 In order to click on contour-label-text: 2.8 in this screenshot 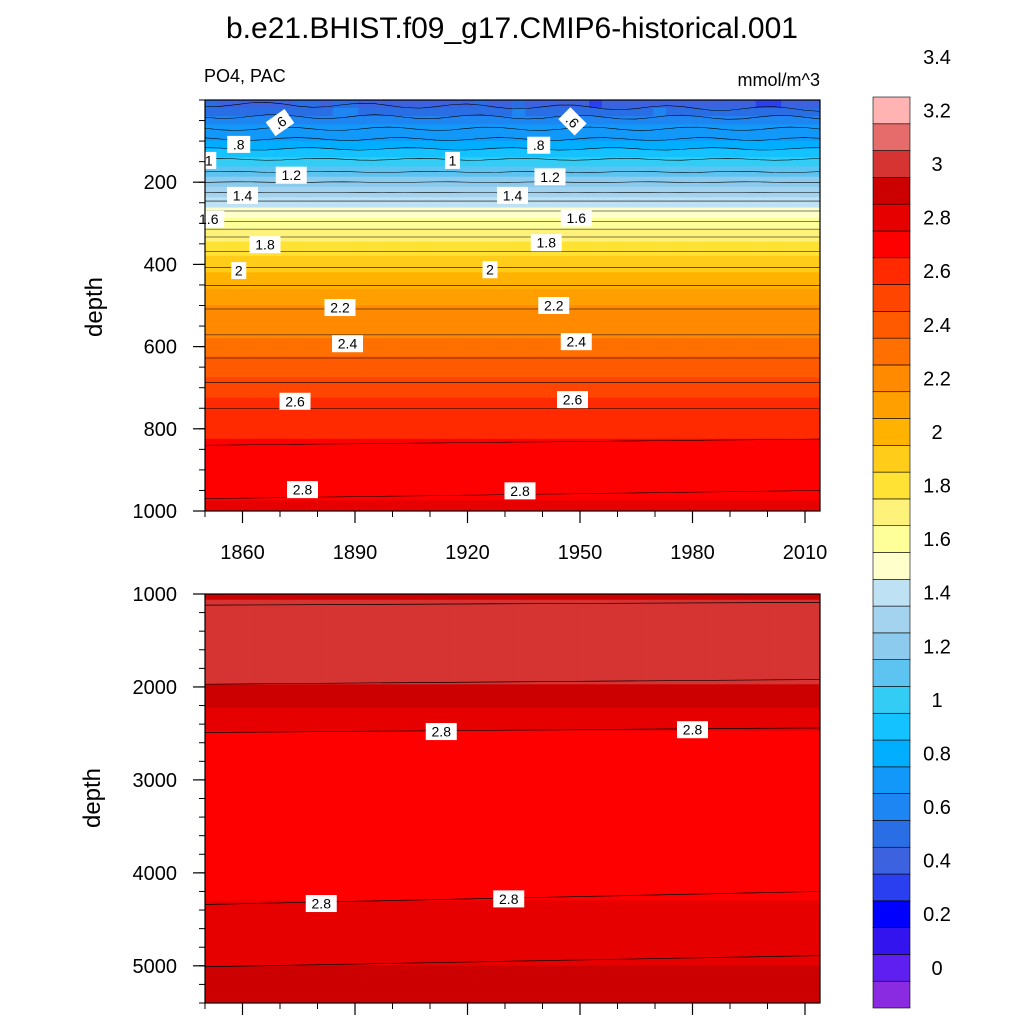, I will do `click(509, 899)`.